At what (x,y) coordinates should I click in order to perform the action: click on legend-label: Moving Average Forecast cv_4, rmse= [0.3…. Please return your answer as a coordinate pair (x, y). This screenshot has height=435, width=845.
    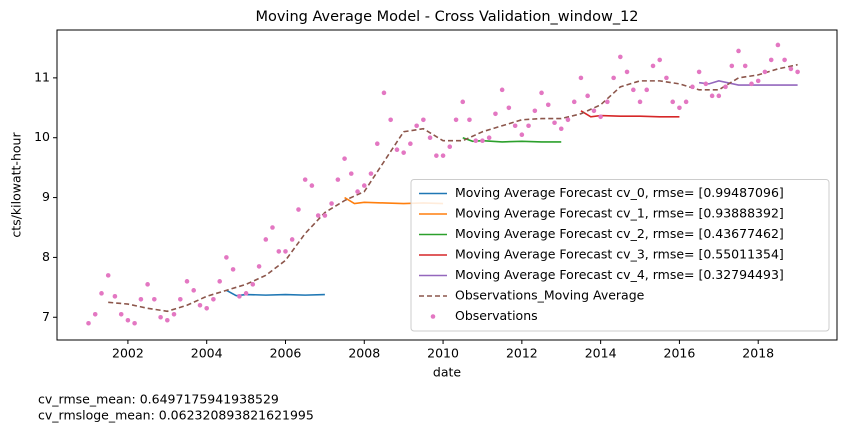
    Looking at the image, I should click on (619, 274).